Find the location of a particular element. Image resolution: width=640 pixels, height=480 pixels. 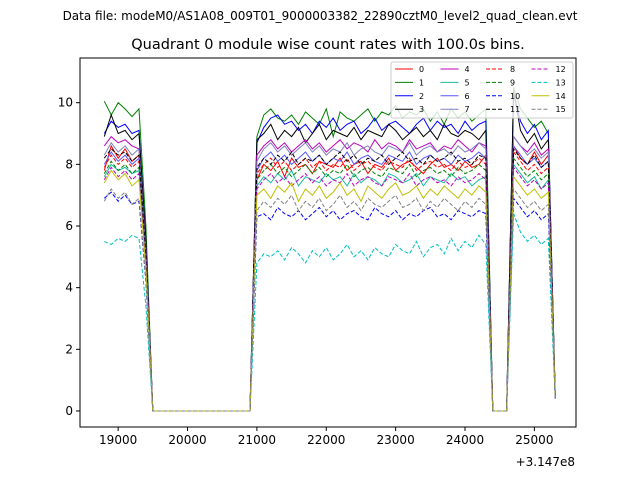

legend-box is located at coordinates (482, 90).